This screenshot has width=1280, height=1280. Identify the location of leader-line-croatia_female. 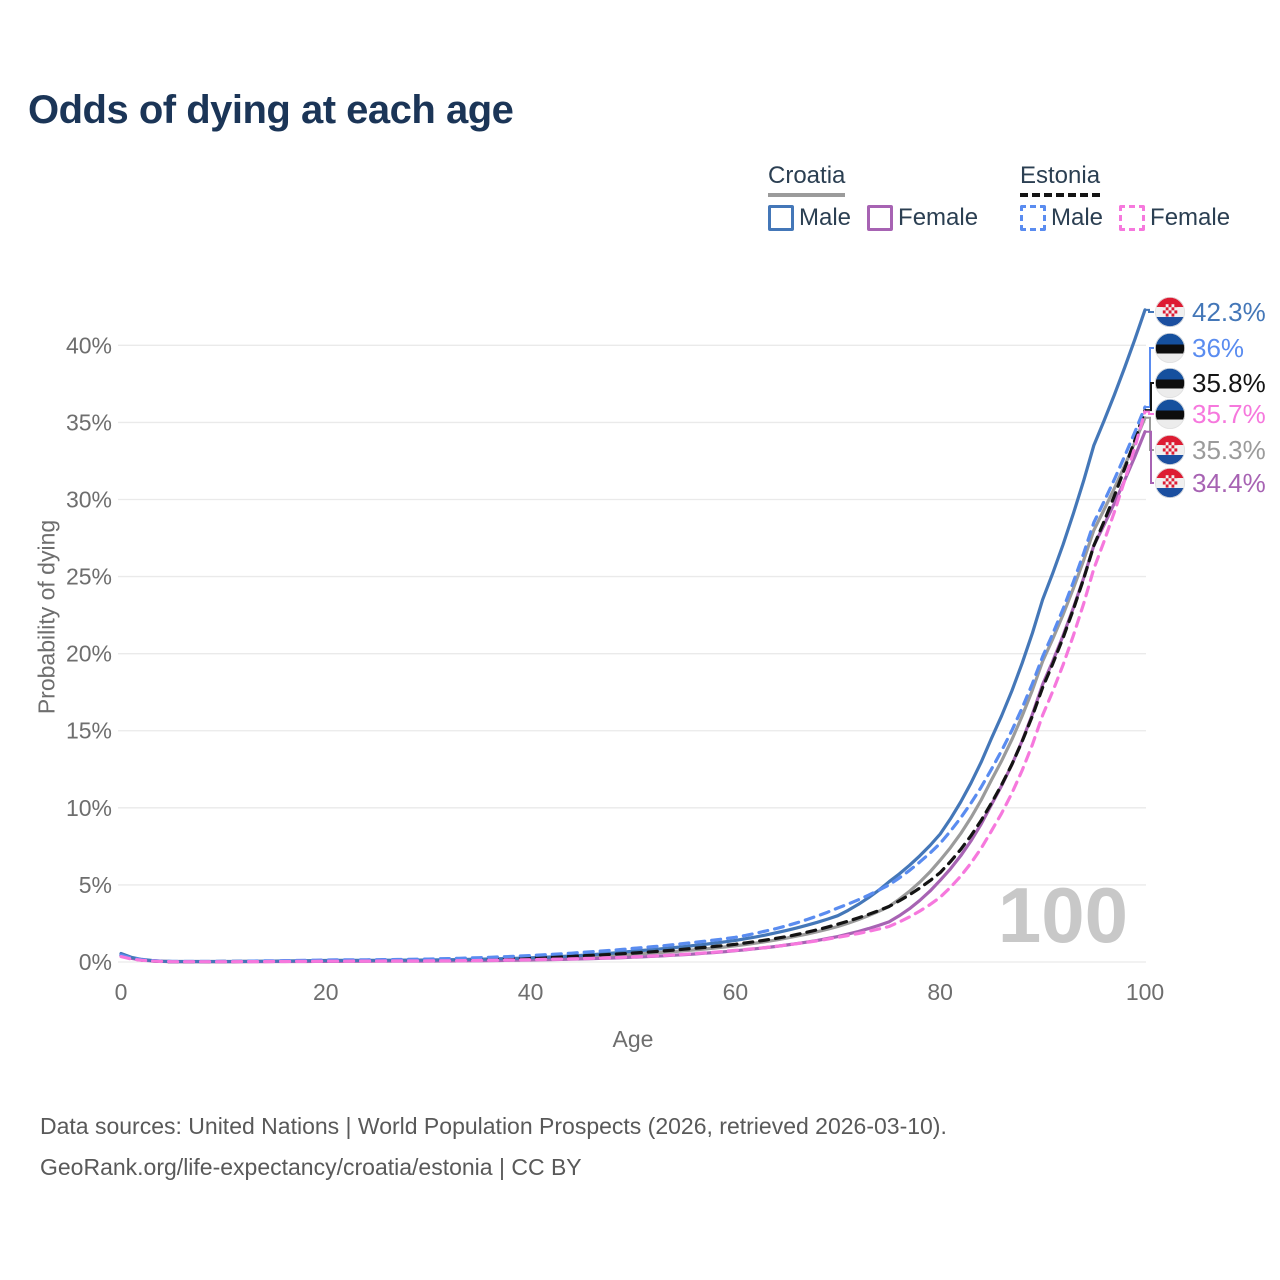
(1149, 457).